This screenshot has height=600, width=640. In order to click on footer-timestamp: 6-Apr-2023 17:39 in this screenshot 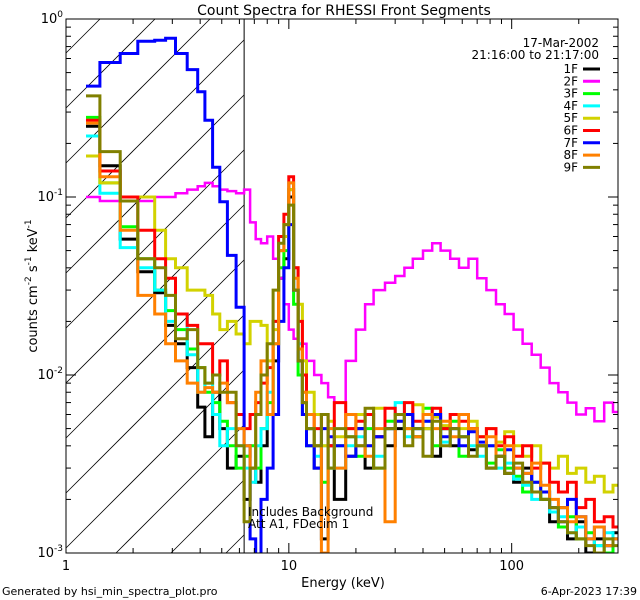, I will do `click(589, 591)`.